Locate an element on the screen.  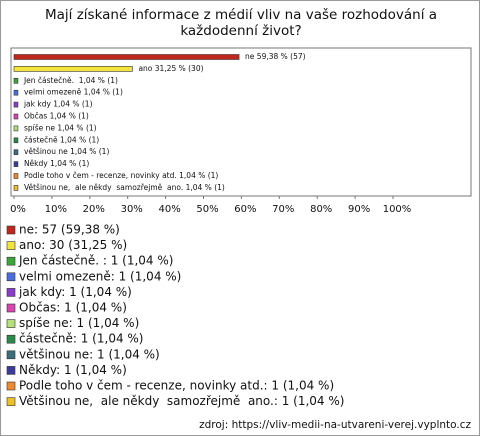
x-tick-label: 90% is located at coordinates (359, 209).